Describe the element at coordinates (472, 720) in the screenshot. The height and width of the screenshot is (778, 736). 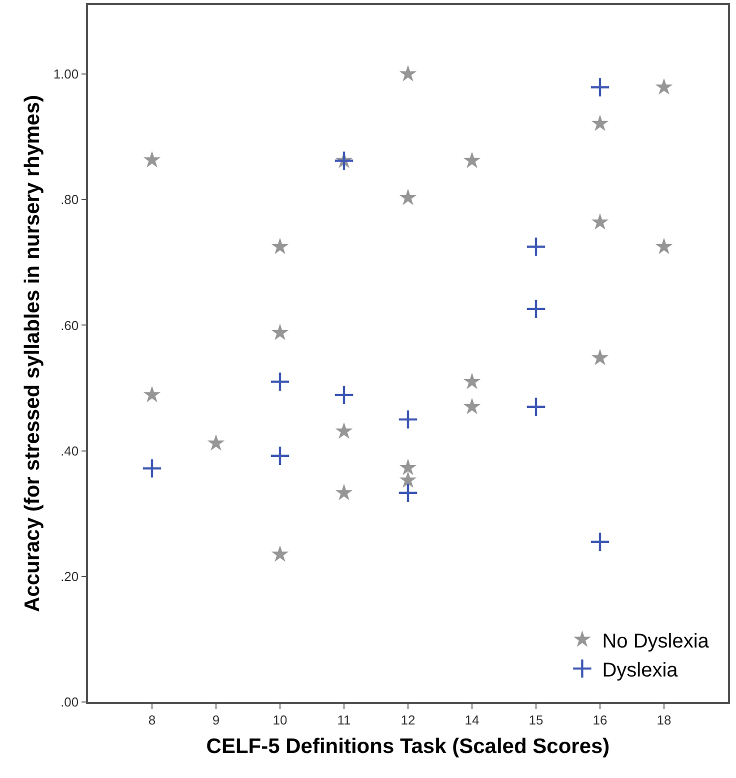
I see `x-tick-label: 14` at that location.